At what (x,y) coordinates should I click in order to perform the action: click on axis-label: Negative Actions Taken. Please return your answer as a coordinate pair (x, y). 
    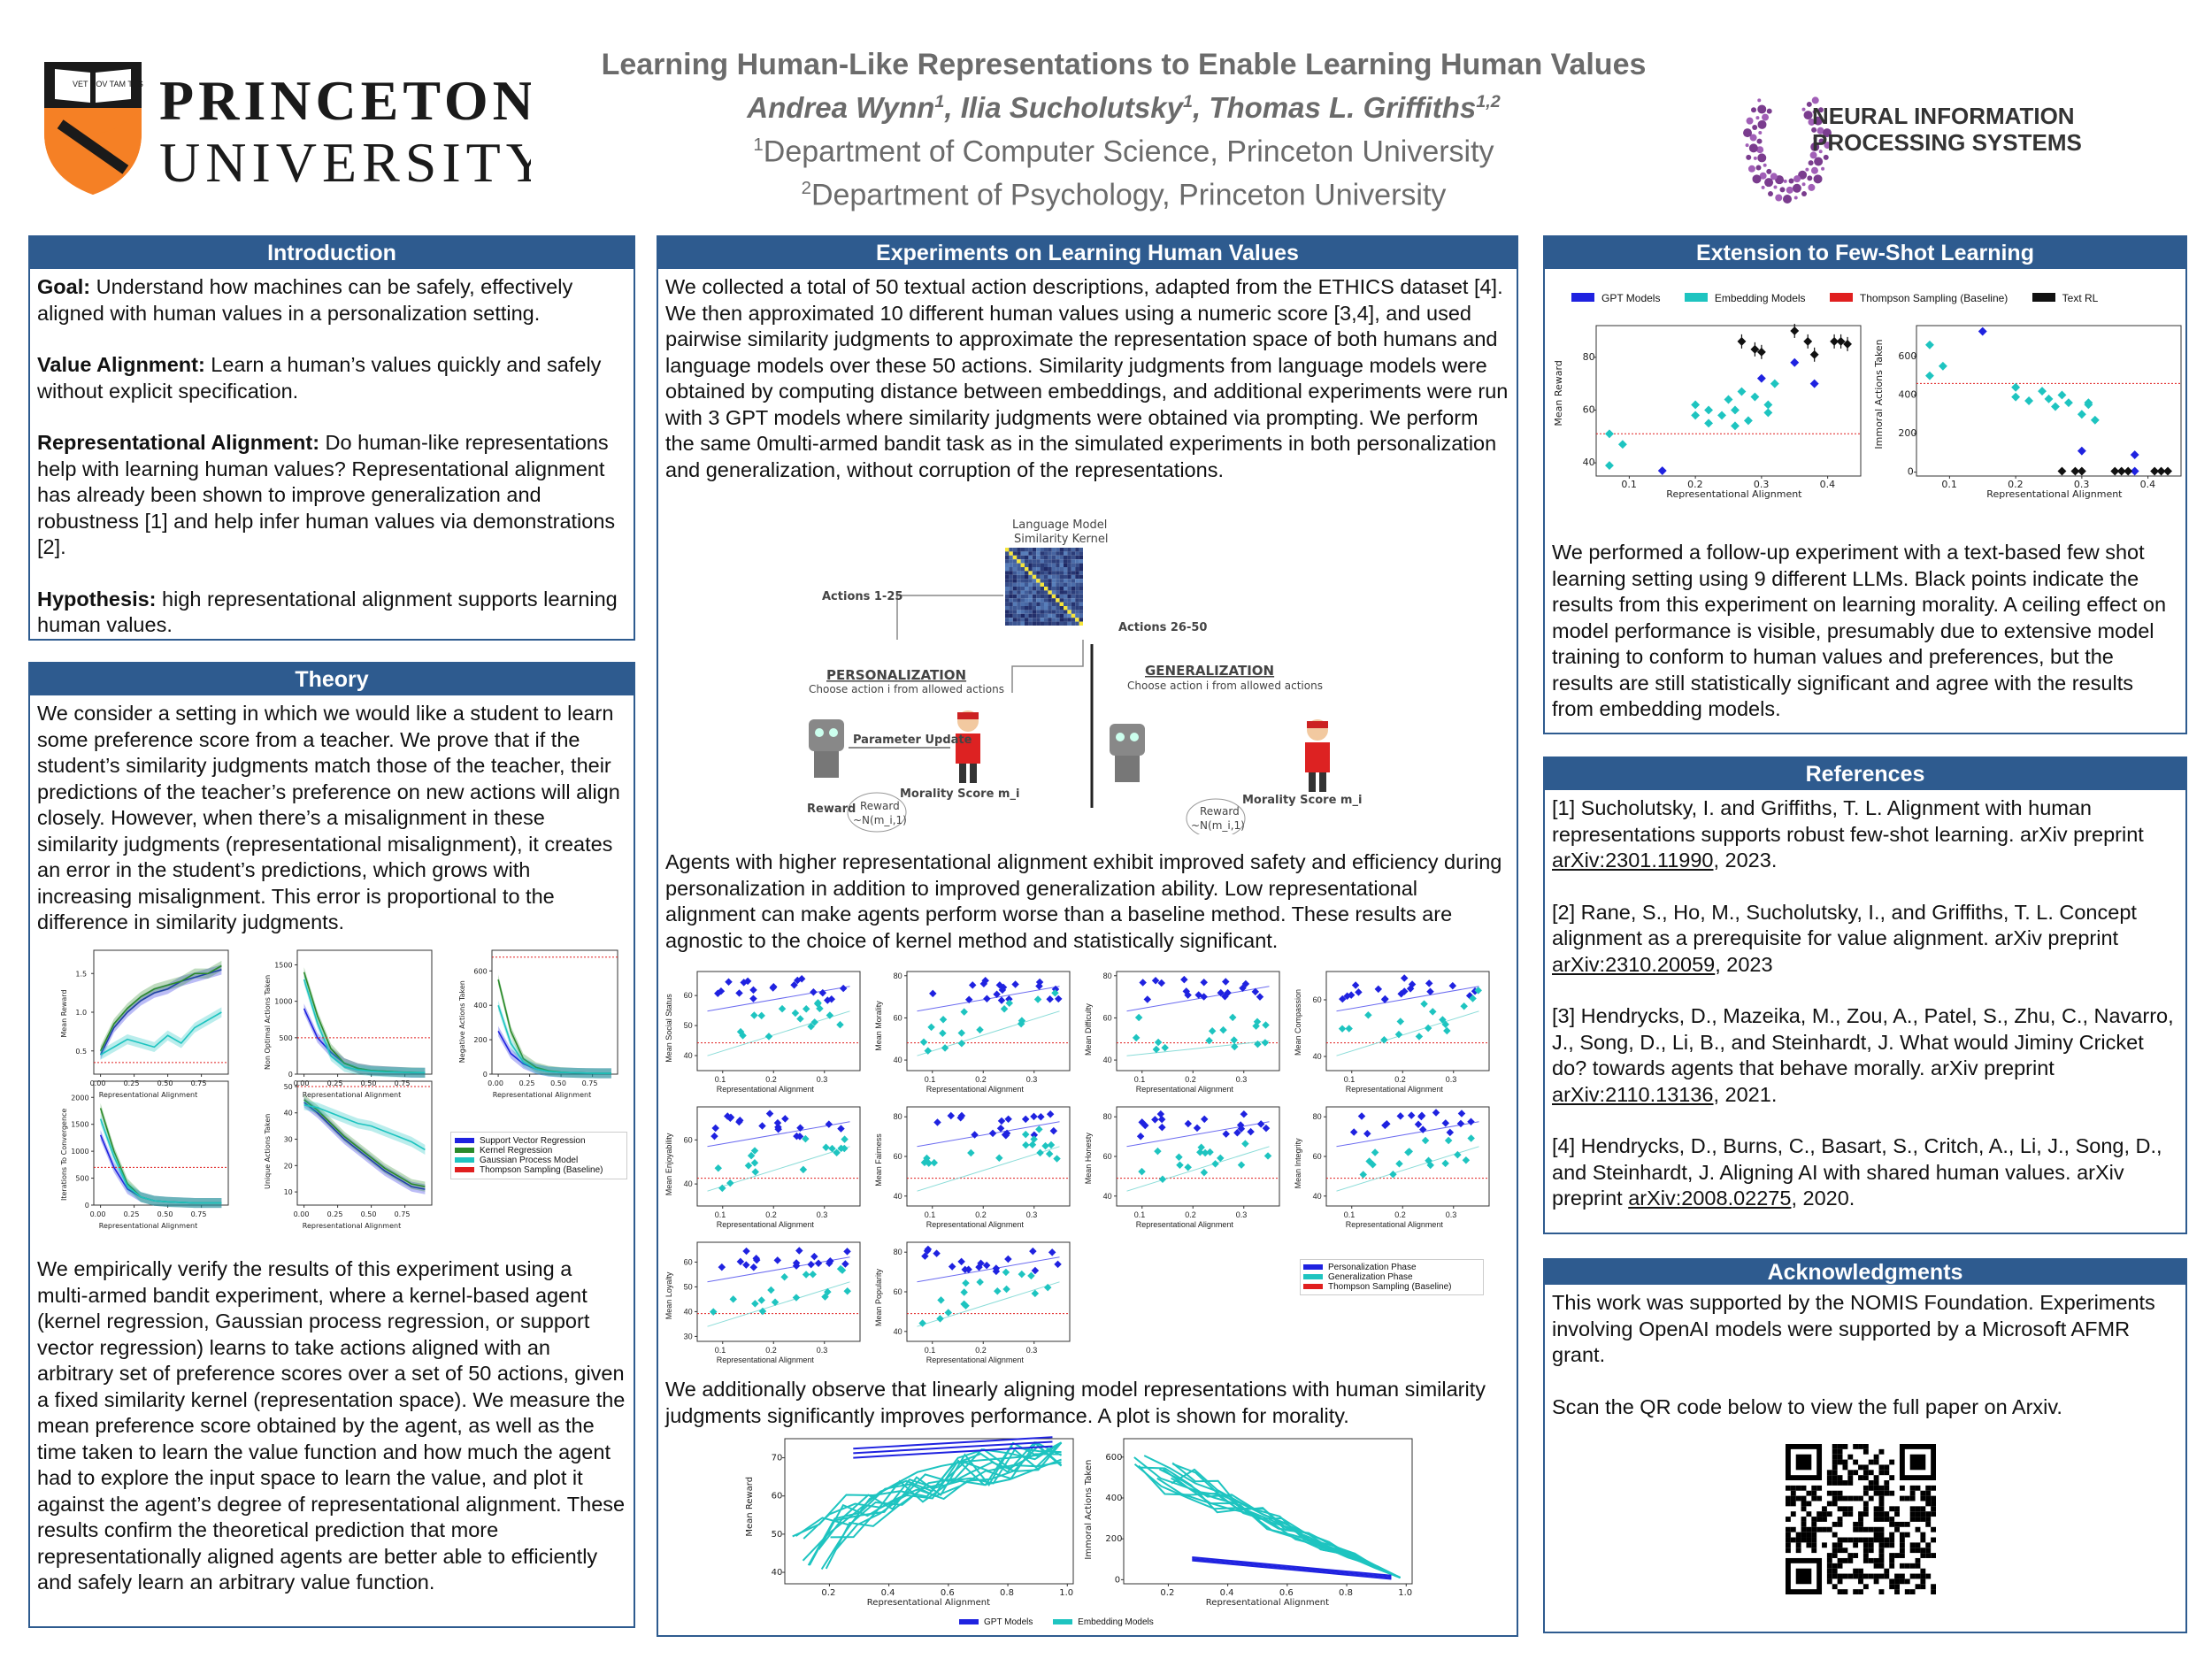
    Looking at the image, I should click on (462, 1021).